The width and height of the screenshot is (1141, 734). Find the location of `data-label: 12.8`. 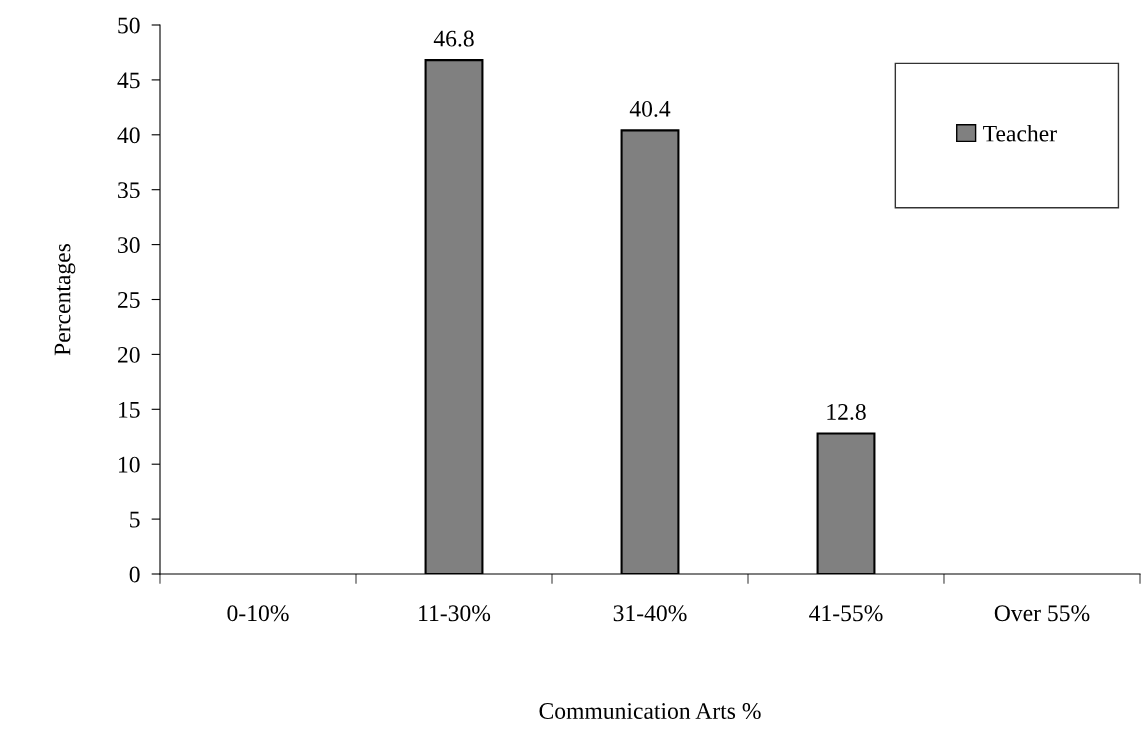

data-label: 12.8 is located at coordinates (846, 411).